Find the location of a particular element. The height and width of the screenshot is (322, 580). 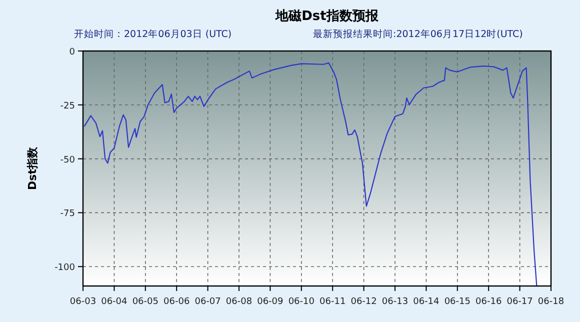

x-tick-label: 06-06 is located at coordinates (177, 302).